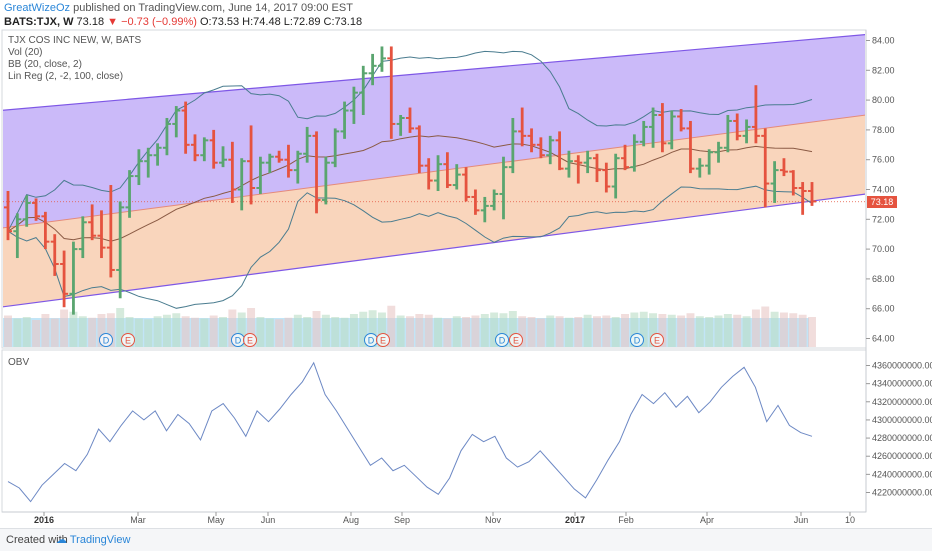 The width and height of the screenshot is (932, 551). I want to click on price-change: ▼ −0.73 (−0.99%), so click(152, 22).